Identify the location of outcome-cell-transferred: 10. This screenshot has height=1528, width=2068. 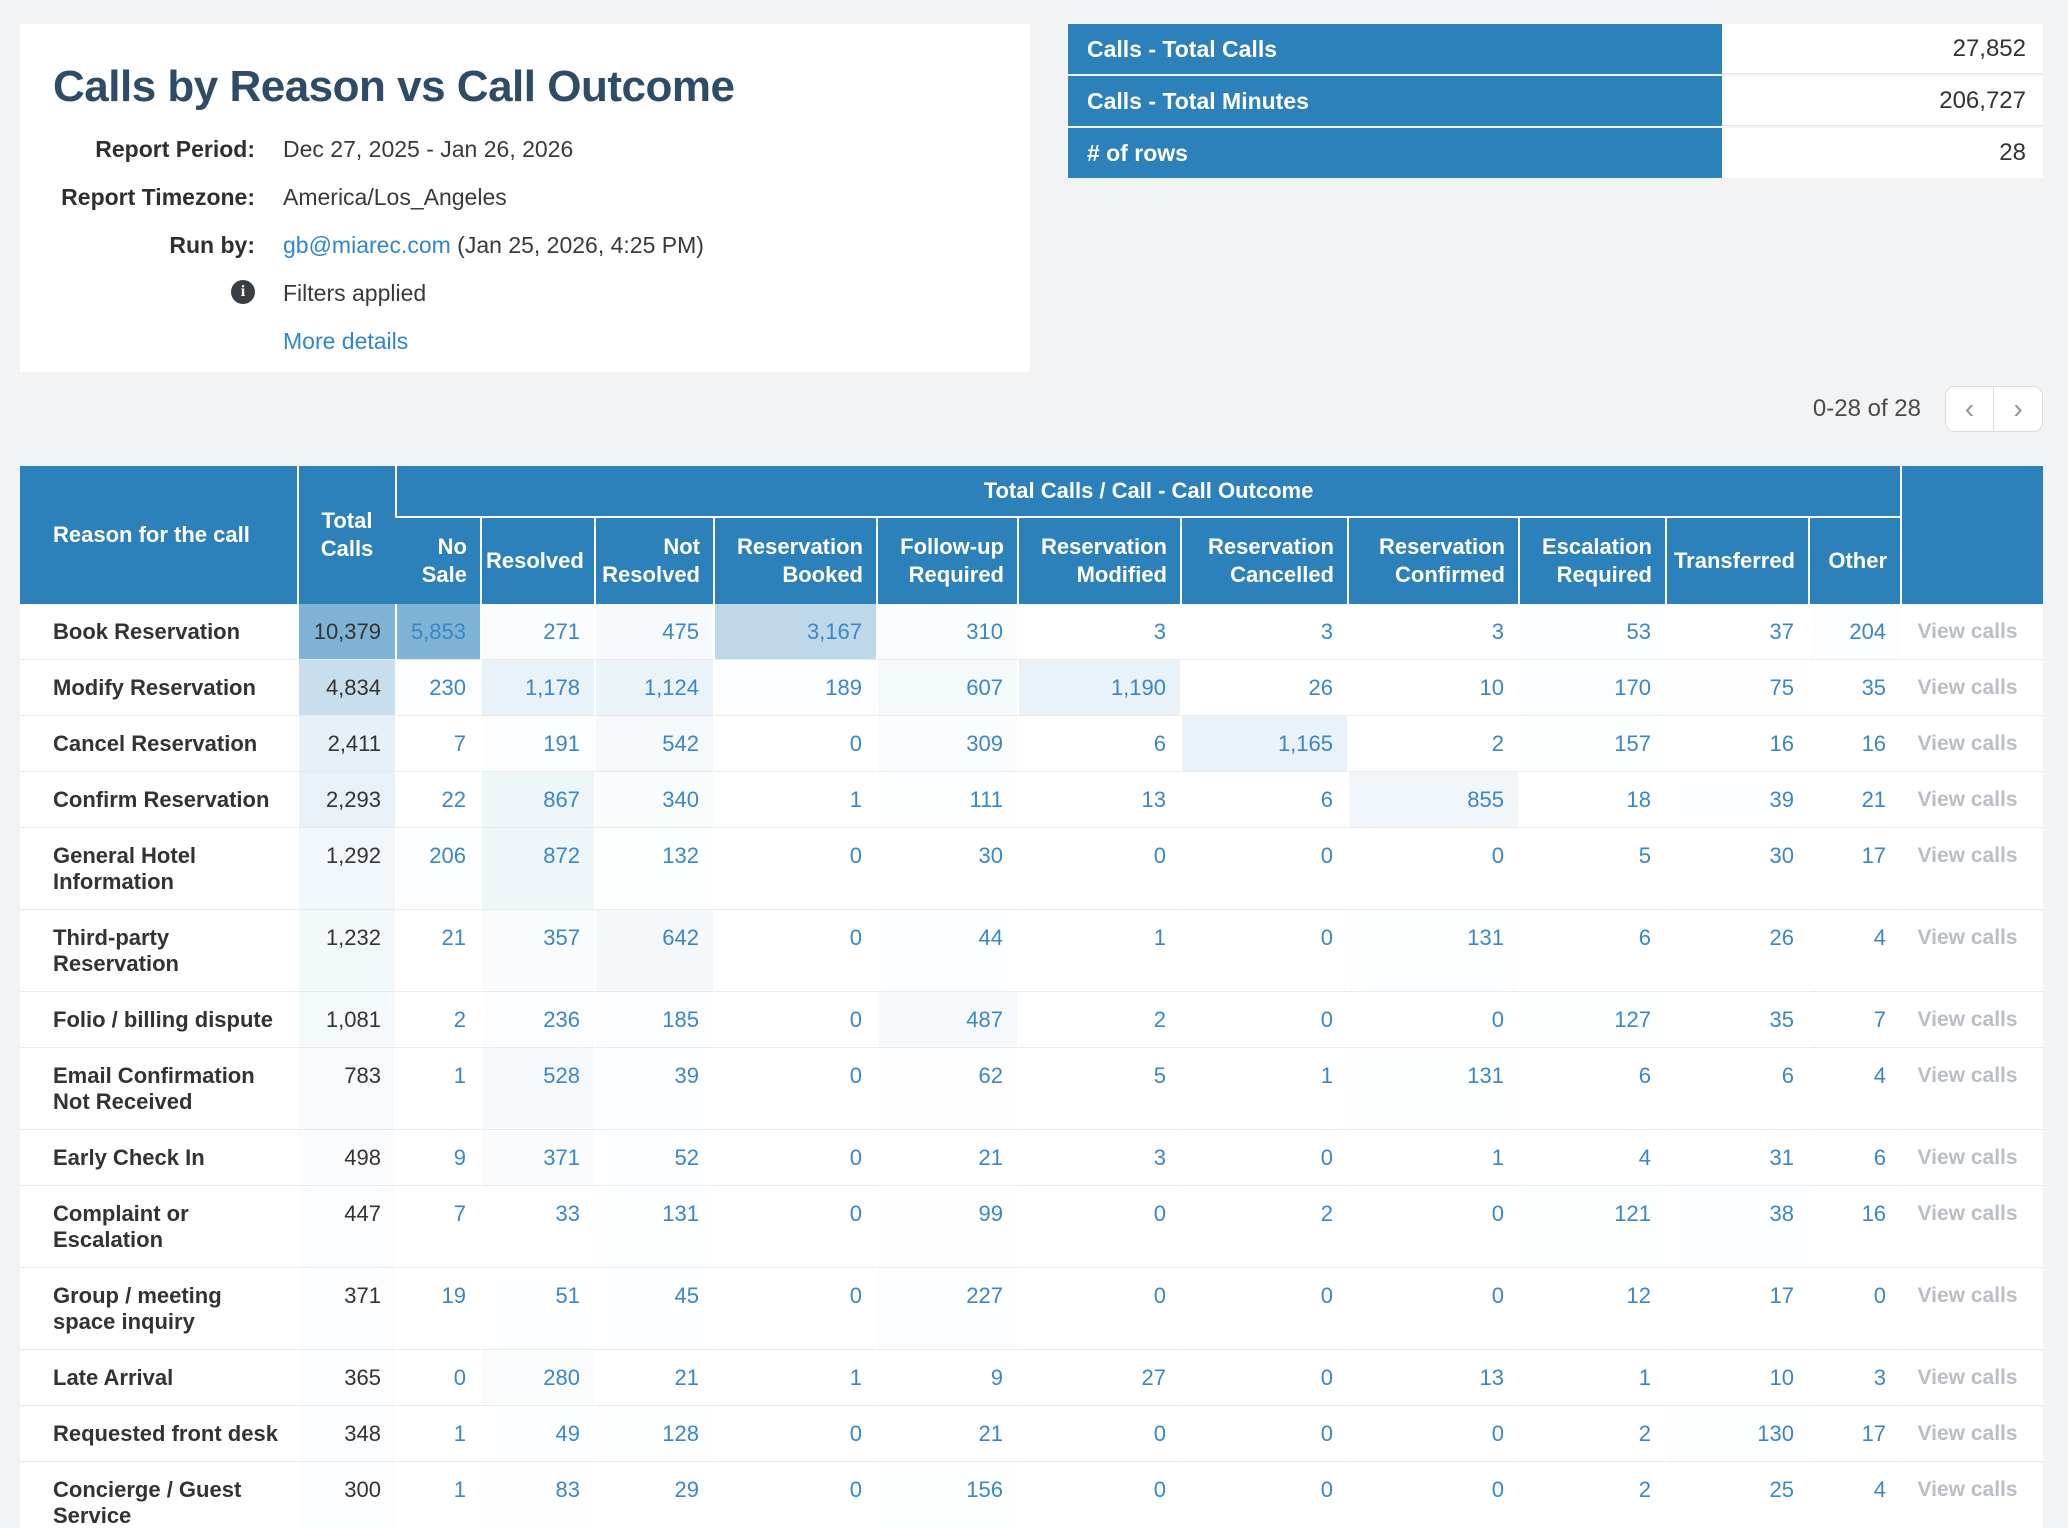
(1736, 1378).